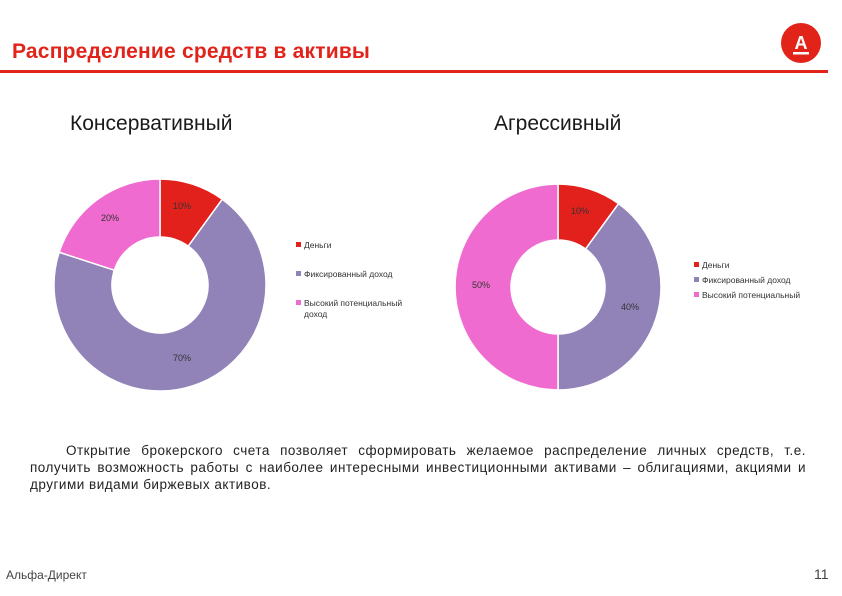 The height and width of the screenshot is (596, 842). I want to click on aggressive-data-label-fixed-income: 40%, so click(630, 307).